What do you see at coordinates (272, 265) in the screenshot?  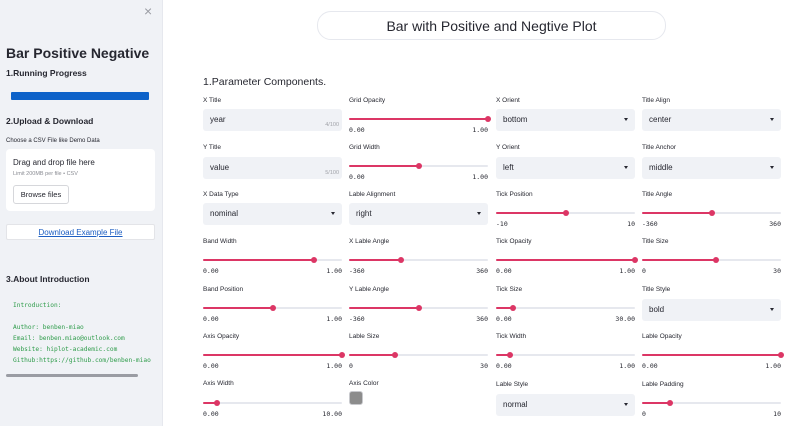 I see `band-width-slider: 0.00 1.00` at bounding box center [272, 265].